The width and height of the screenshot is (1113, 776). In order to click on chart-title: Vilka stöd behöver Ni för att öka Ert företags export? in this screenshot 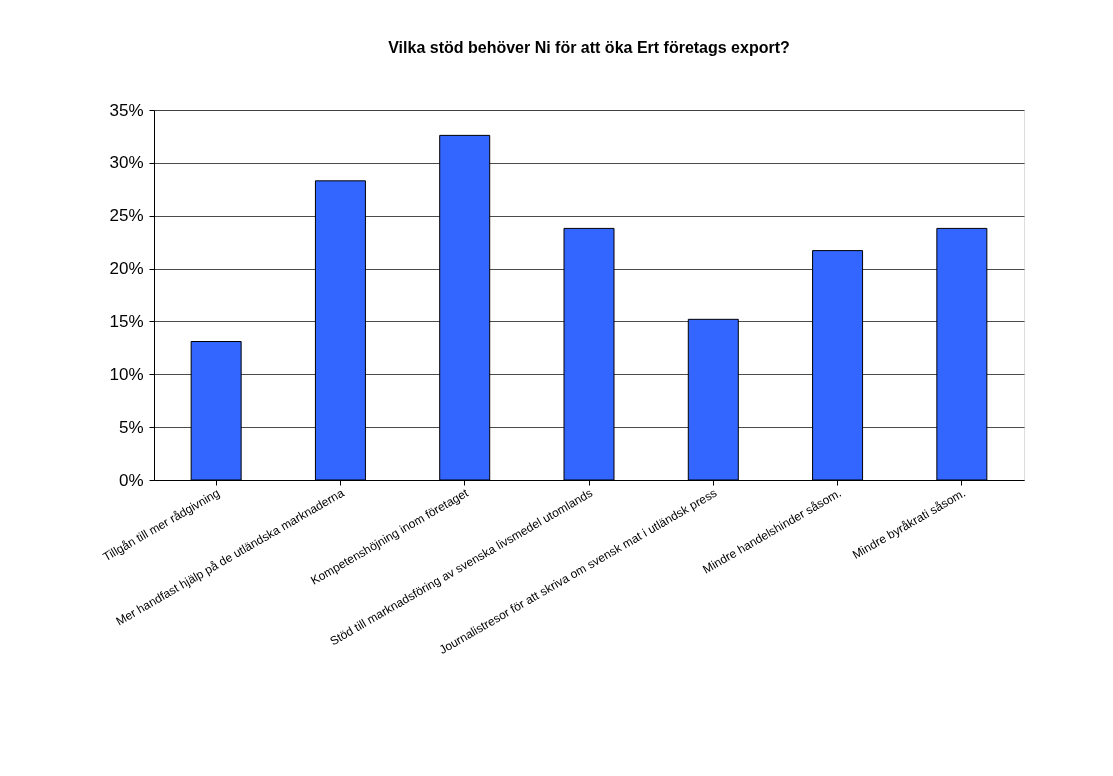, I will do `click(589, 47)`.